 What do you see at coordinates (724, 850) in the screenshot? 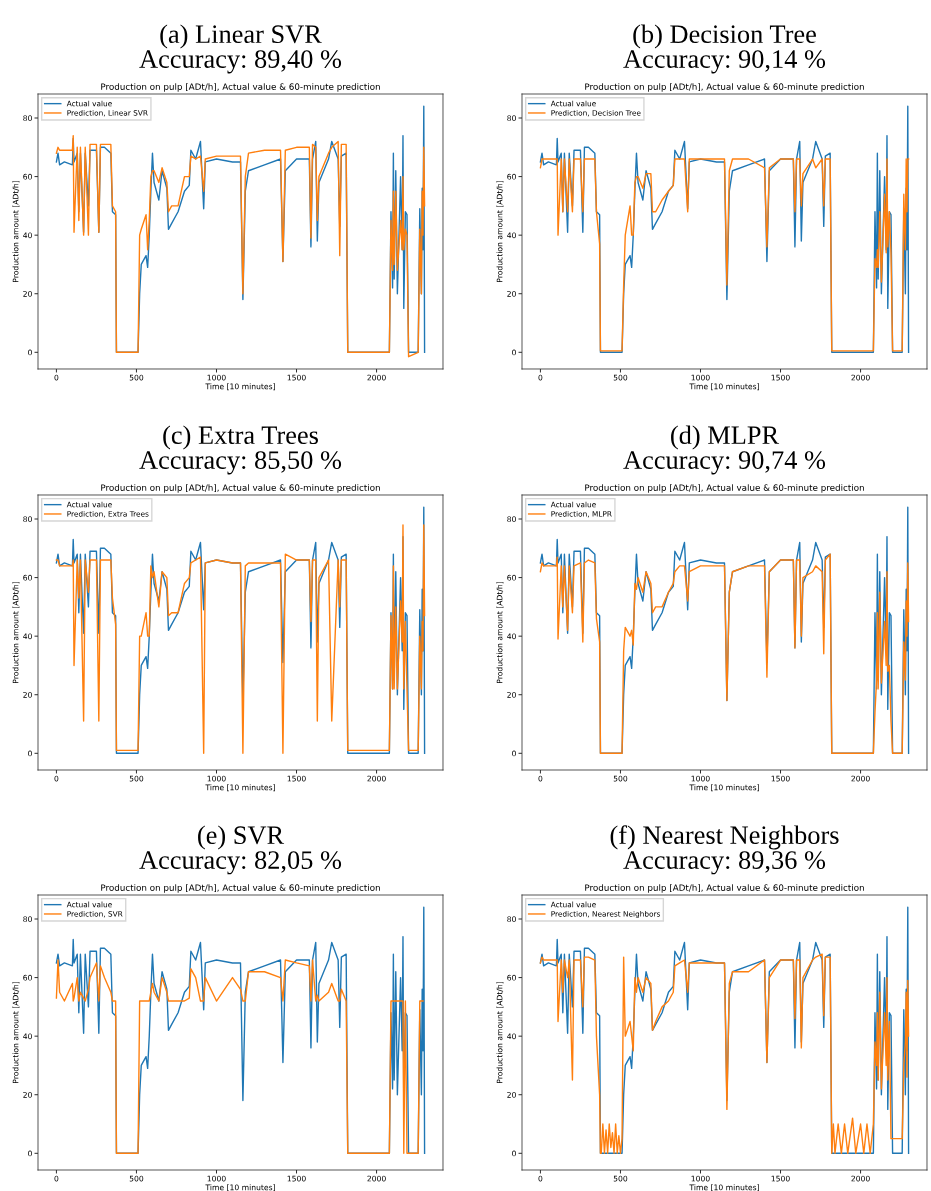
I see `chart-title: (f) Nearest Neighbors Accuracy: 89,36 %` at bounding box center [724, 850].